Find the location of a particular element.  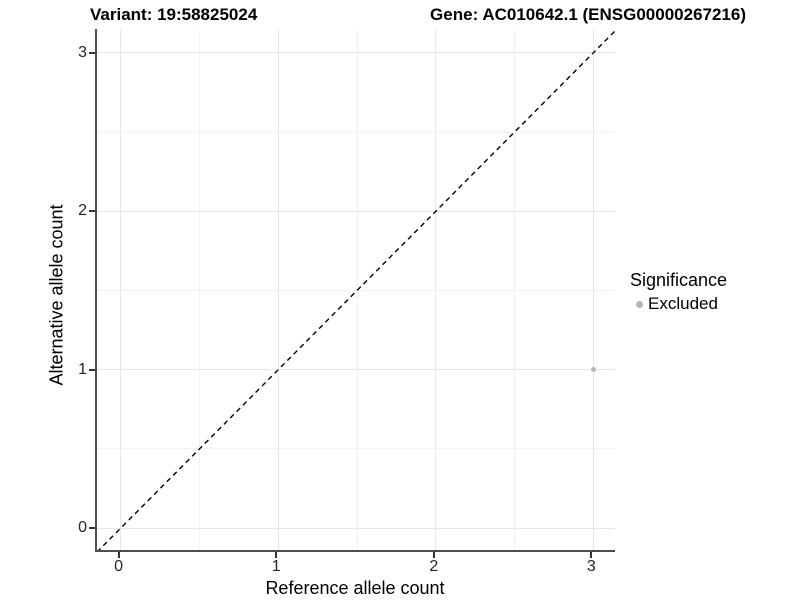

x-axis-tick-label: 2 is located at coordinates (434, 566).